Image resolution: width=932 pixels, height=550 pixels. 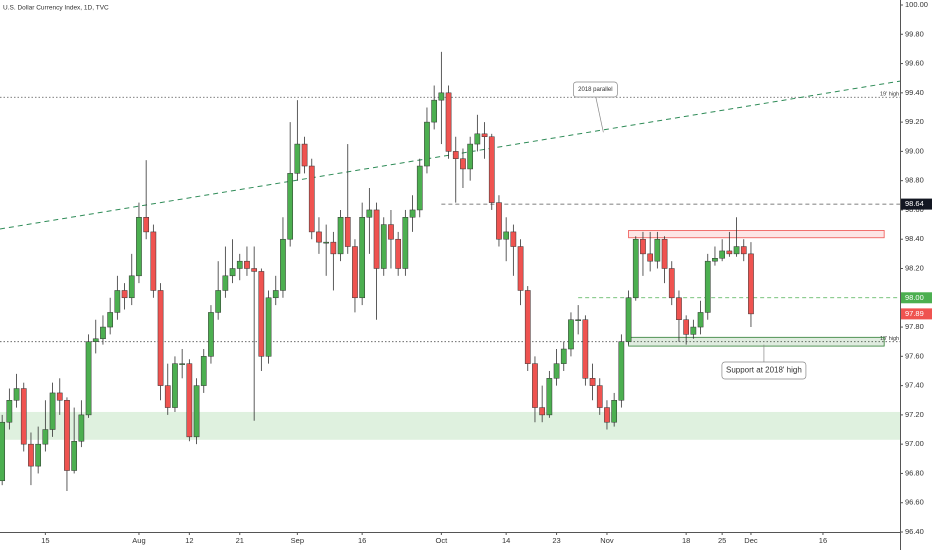 What do you see at coordinates (595, 89) in the screenshot?
I see `callout-box` at bounding box center [595, 89].